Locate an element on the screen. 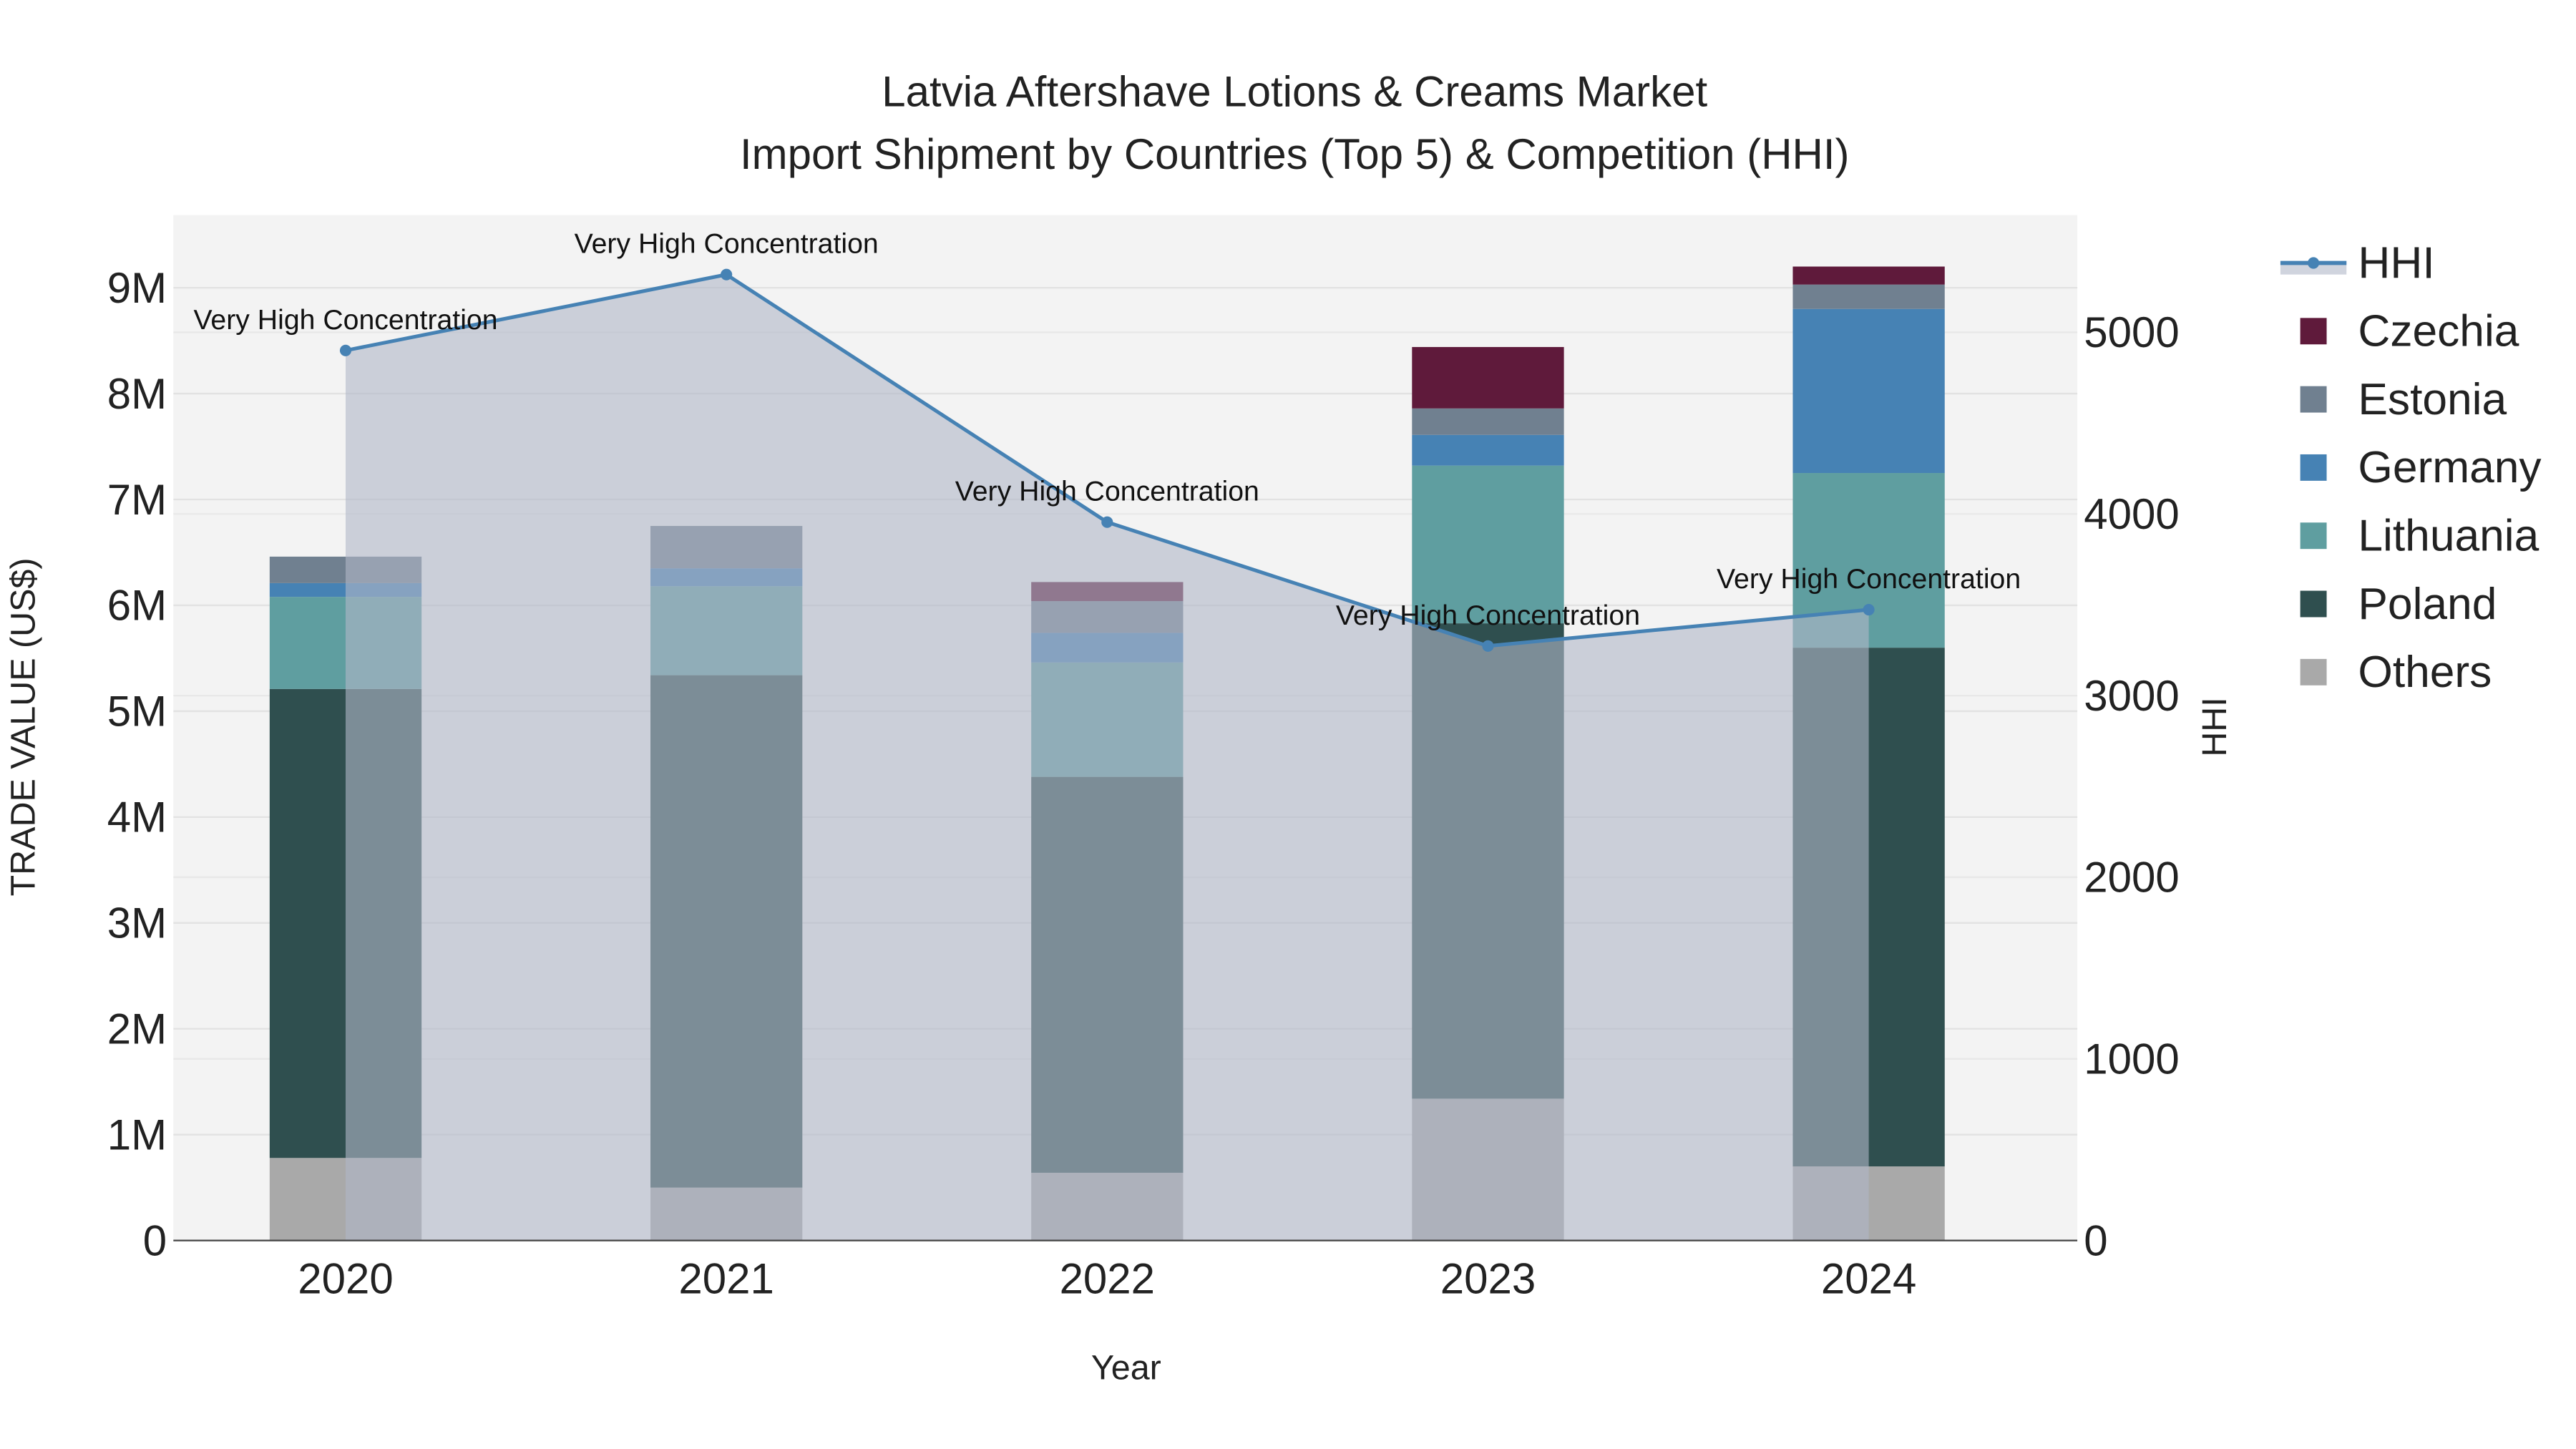 This screenshot has width=2576, height=1449. legend-item-germany: Germany is located at coordinates (2450, 467).